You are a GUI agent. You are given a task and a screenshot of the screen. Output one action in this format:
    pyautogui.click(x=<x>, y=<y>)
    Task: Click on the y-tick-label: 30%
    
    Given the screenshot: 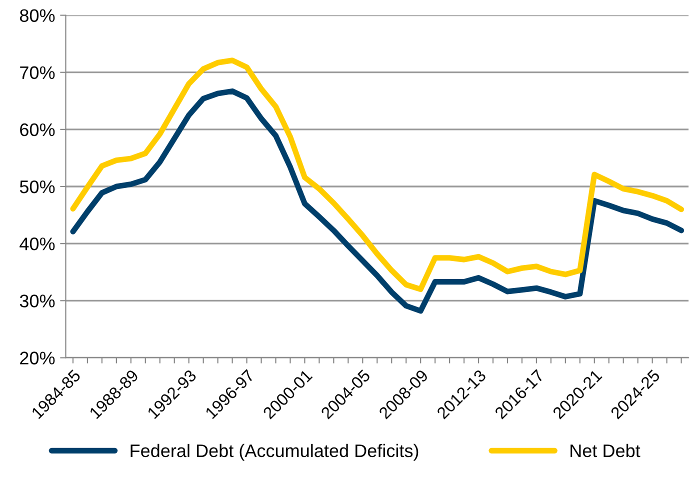 What is the action you would take?
    pyautogui.click(x=37, y=301)
    